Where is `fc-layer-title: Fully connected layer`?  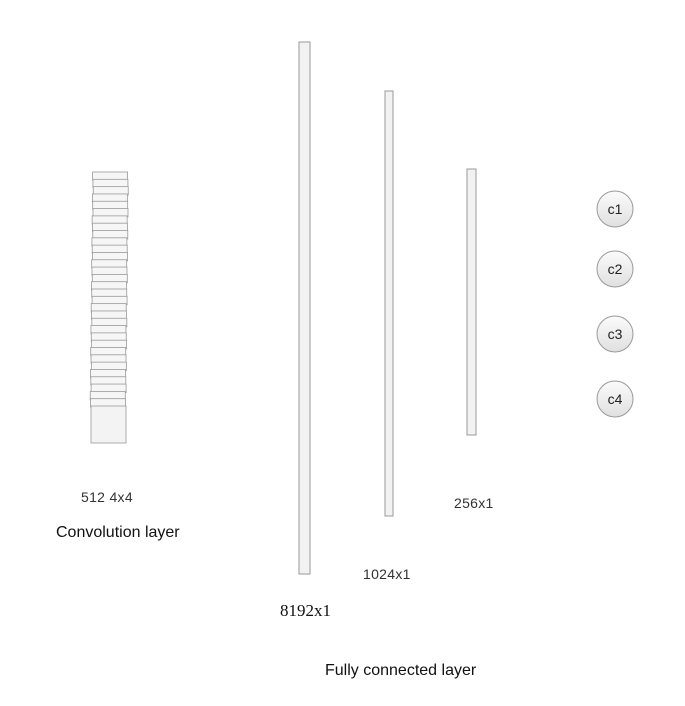
fc-layer-title: Fully connected layer is located at coordinates (401, 670).